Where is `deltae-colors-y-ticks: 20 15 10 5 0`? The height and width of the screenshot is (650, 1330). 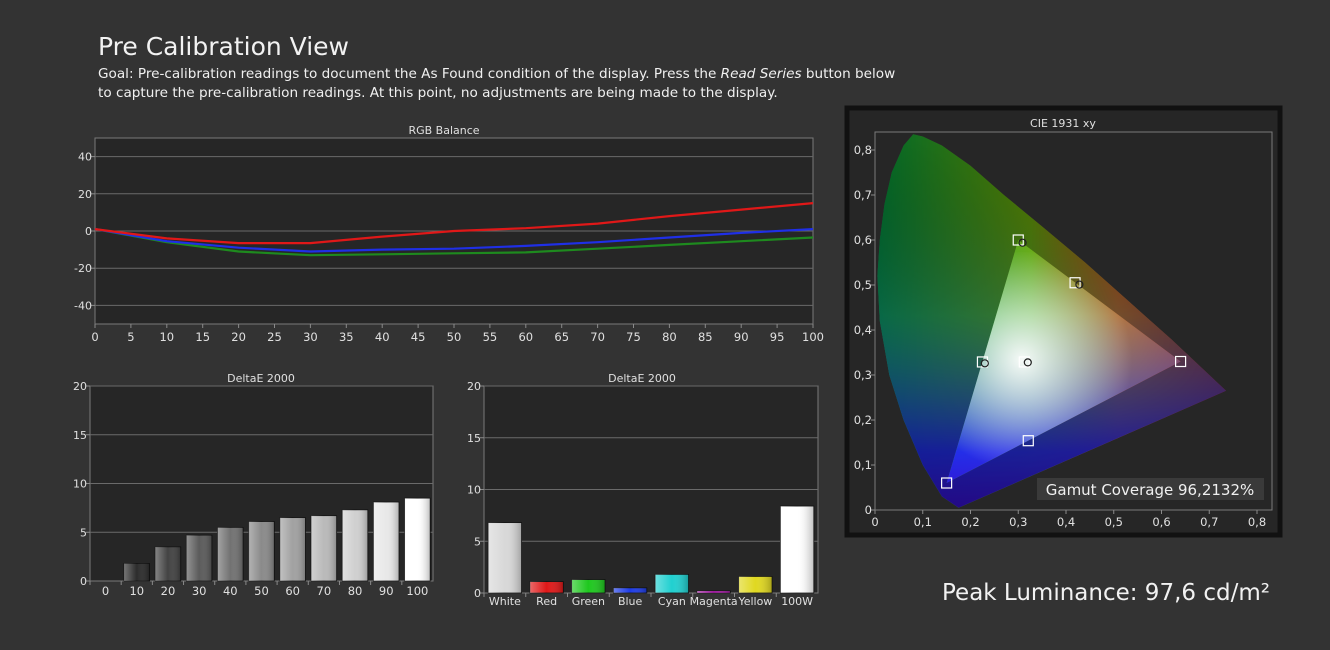 deltae-colors-y-ticks: 20 15 10 5 0 is located at coordinates (475, 490).